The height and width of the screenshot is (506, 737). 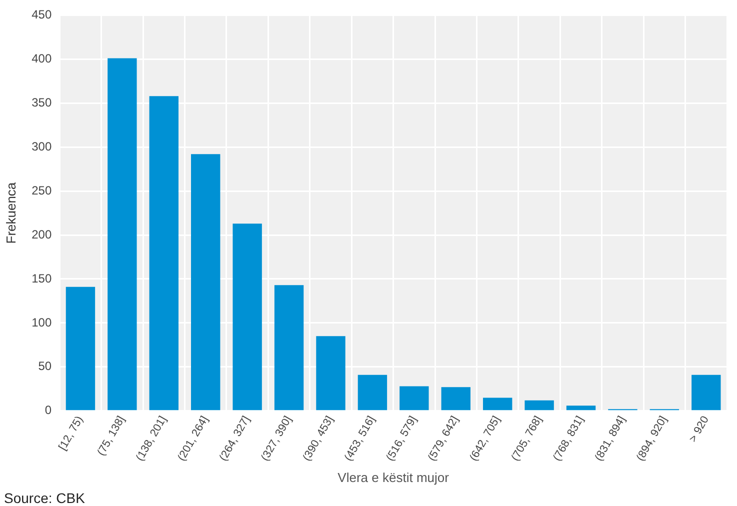 What do you see at coordinates (71, 433) in the screenshot?
I see `x-tick-label: [12, 75)` at bounding box center [71, 433].